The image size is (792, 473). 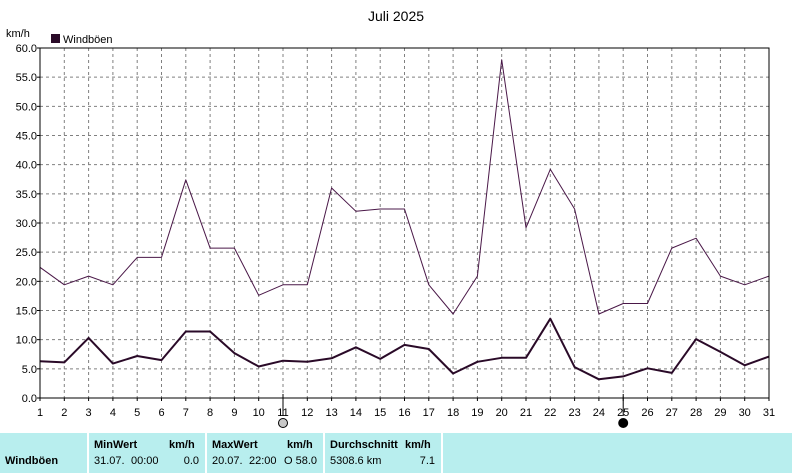 I want to click on legend-swatch, so click(x=55, y=38).